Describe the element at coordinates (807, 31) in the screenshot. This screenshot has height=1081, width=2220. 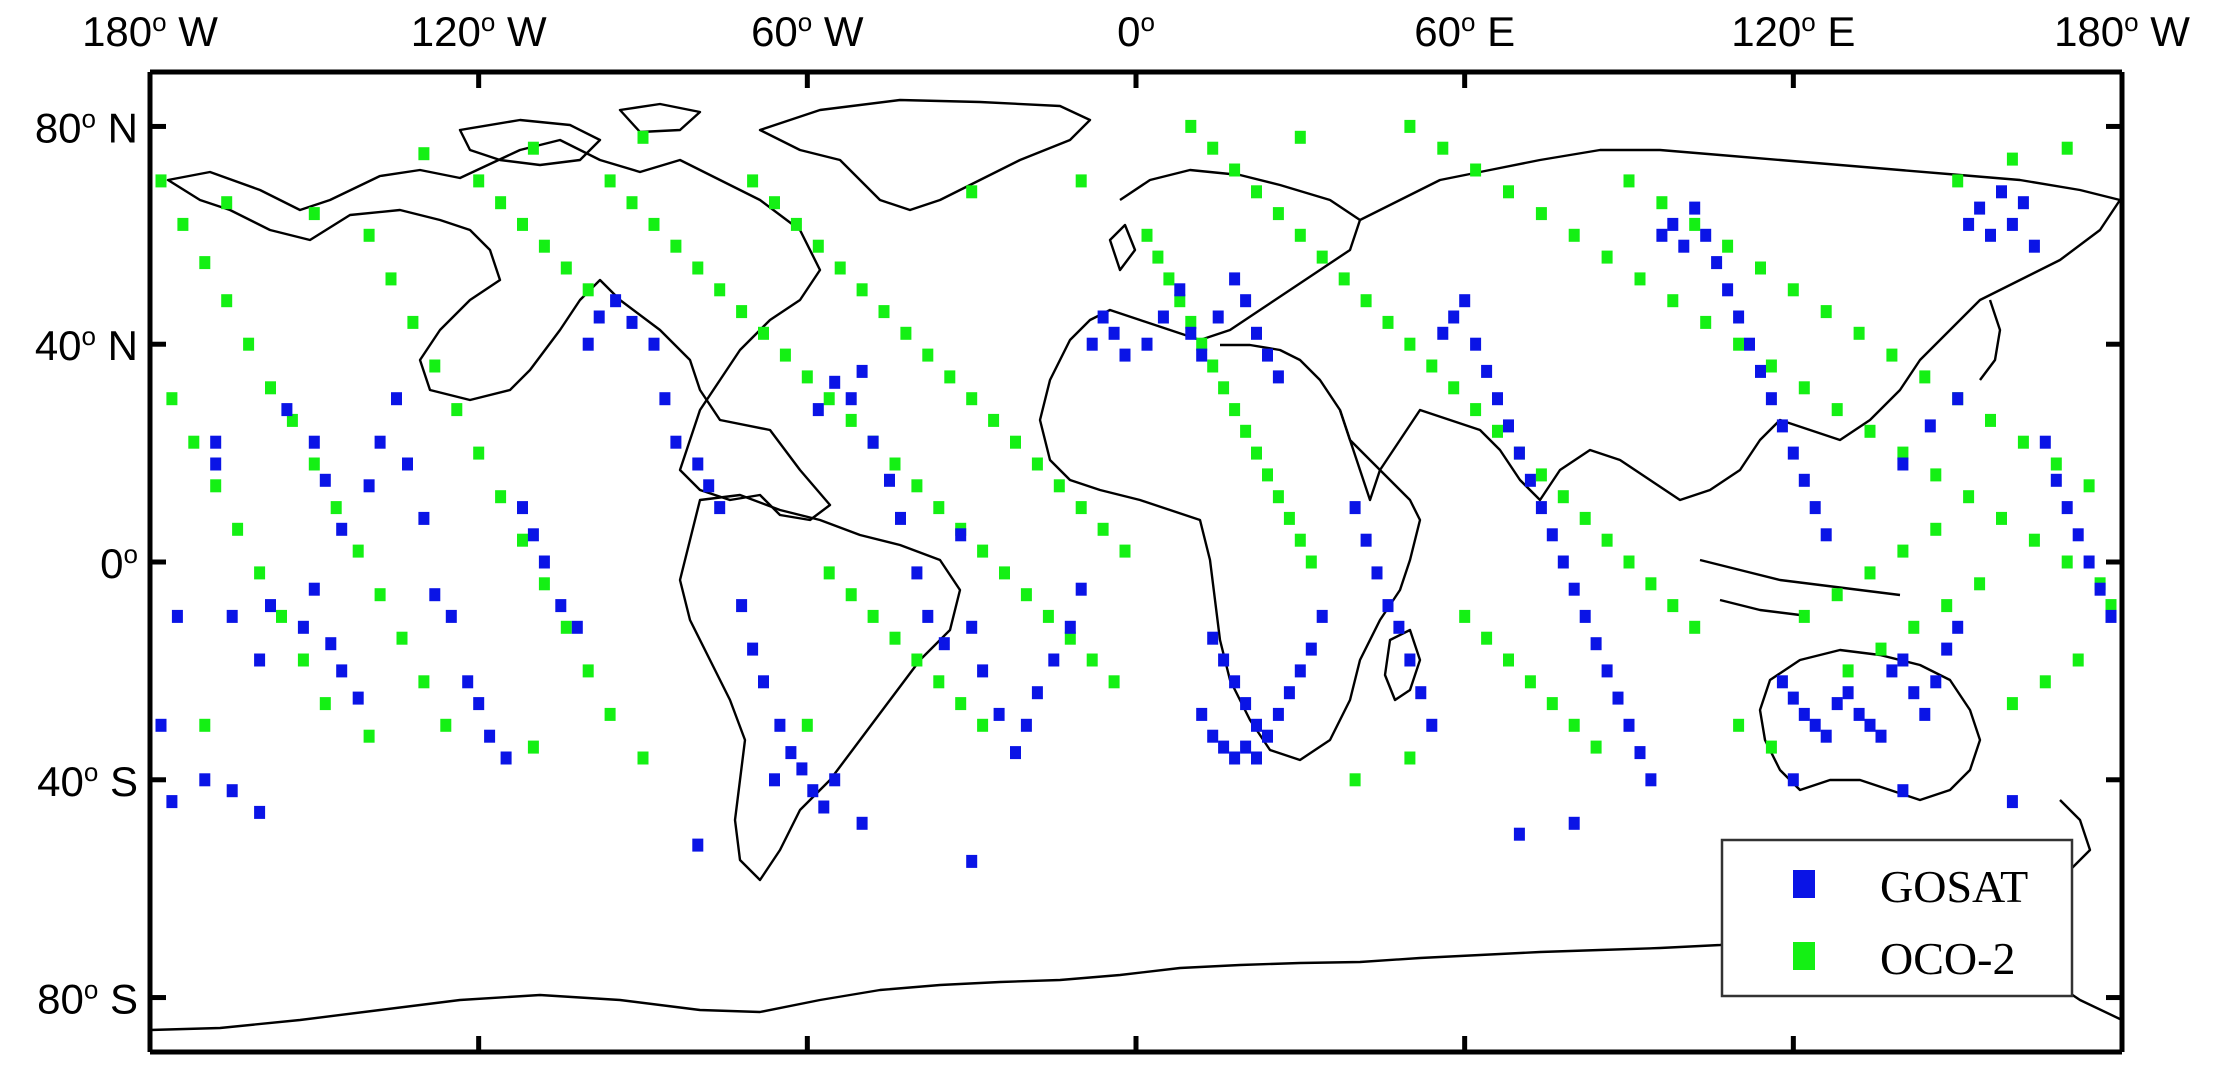
I see `lon-tick-label-2: 60o W` at that location.